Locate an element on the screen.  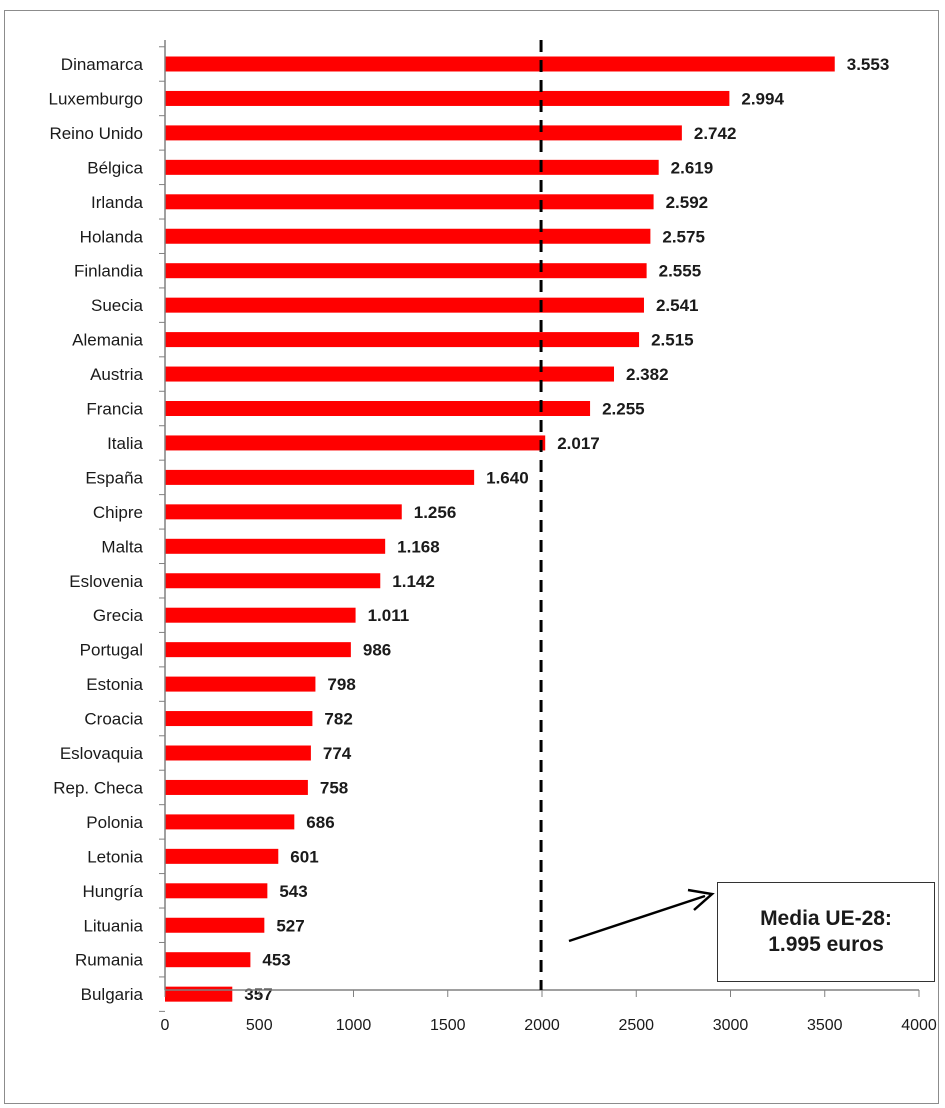
x-tick-label: 1000 is located at coordinates (354, 1025).